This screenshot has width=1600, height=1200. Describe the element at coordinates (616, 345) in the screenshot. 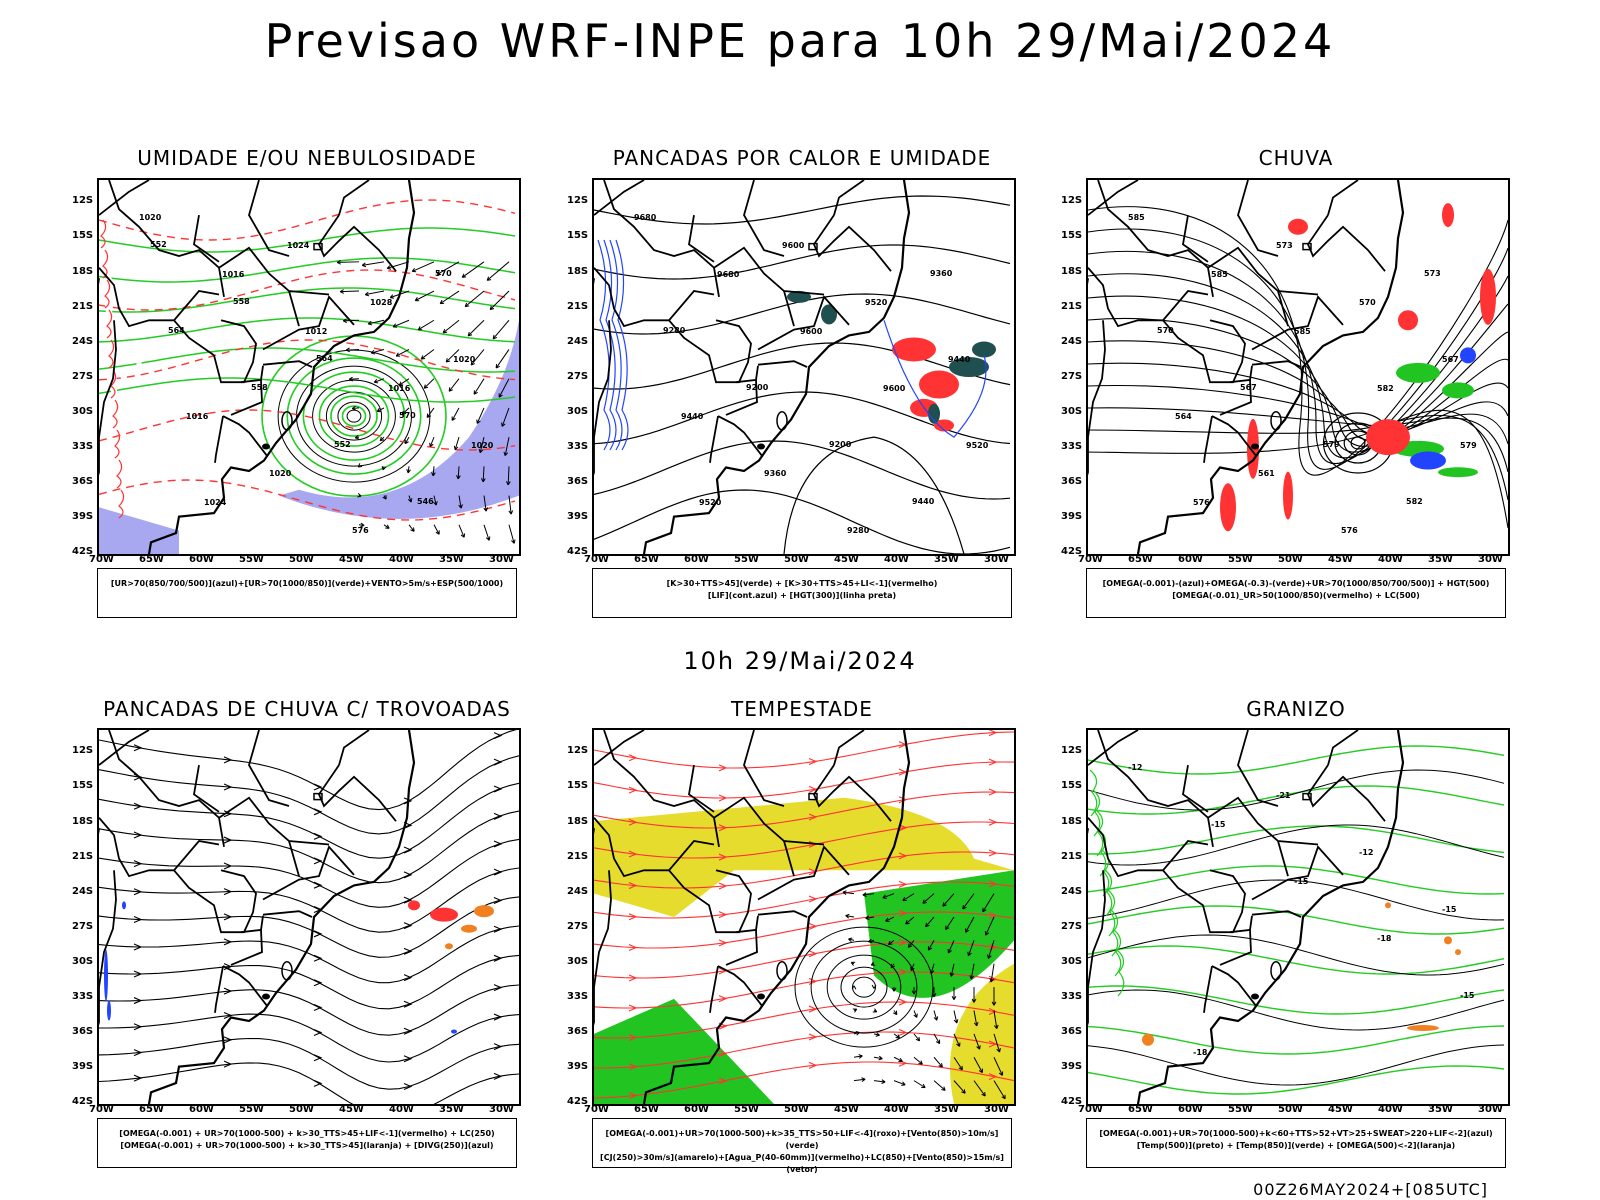

I see `lif-contour` at that location.